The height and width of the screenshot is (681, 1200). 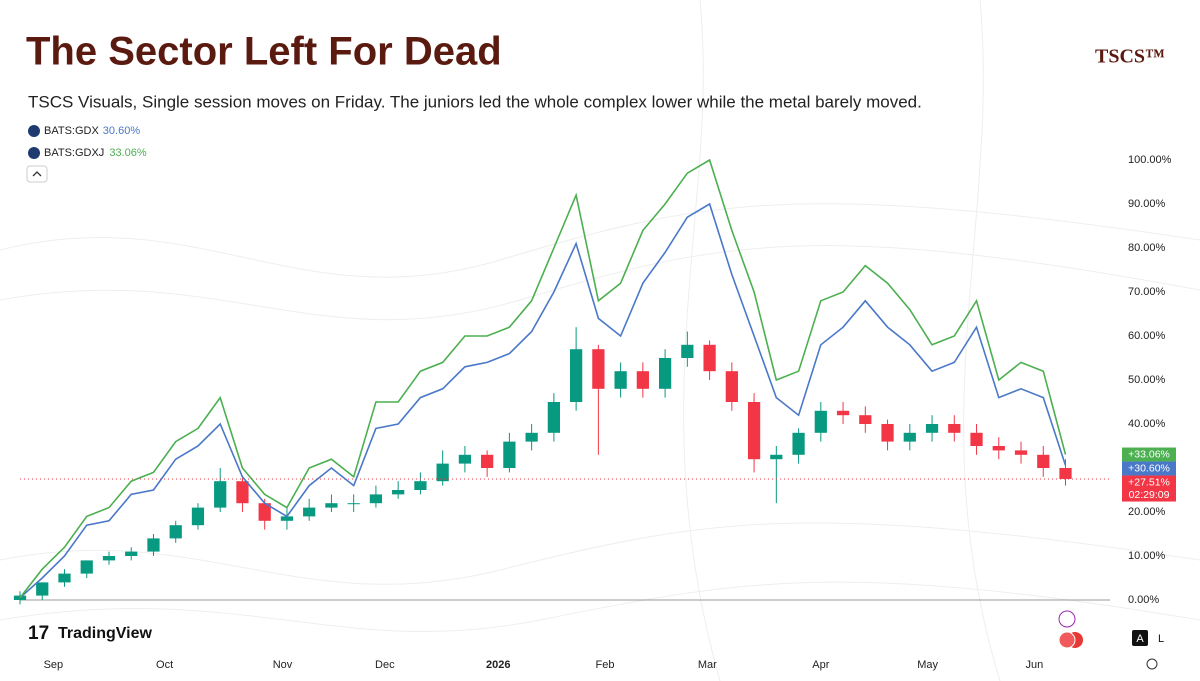 What do you see at coordinates (164, 665) in the screenshot?
I see `x-tick-label: Oct` at bounding box center [164, 665].